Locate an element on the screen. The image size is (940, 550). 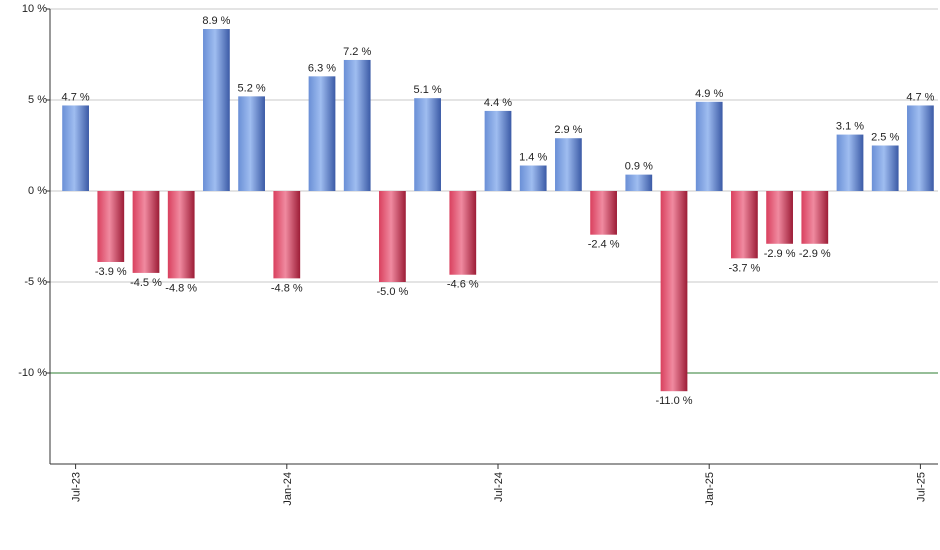
data-label: 2.9 % is located at coordinates (568, 130).